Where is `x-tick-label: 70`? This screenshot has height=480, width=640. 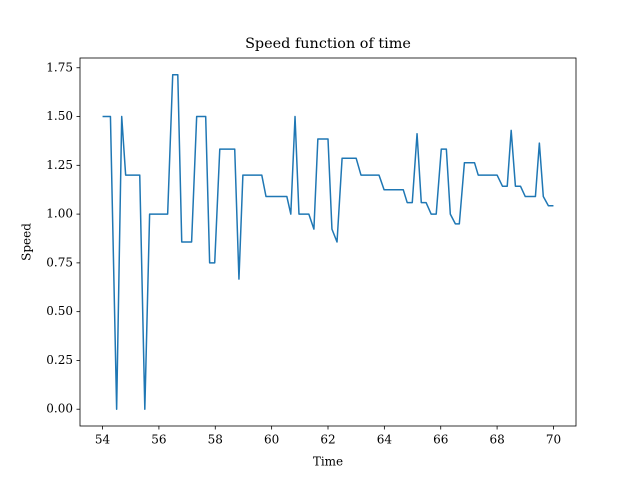
x-tick-label: 70 is located at coordinates (553, 440).